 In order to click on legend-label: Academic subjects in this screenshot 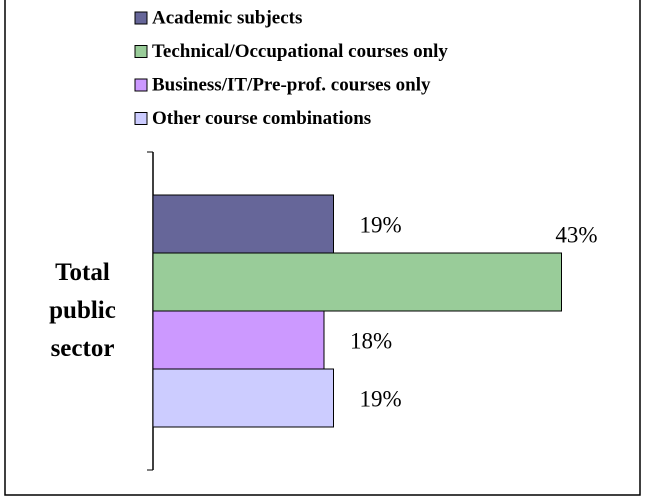, I will do `click(227, 17)`.